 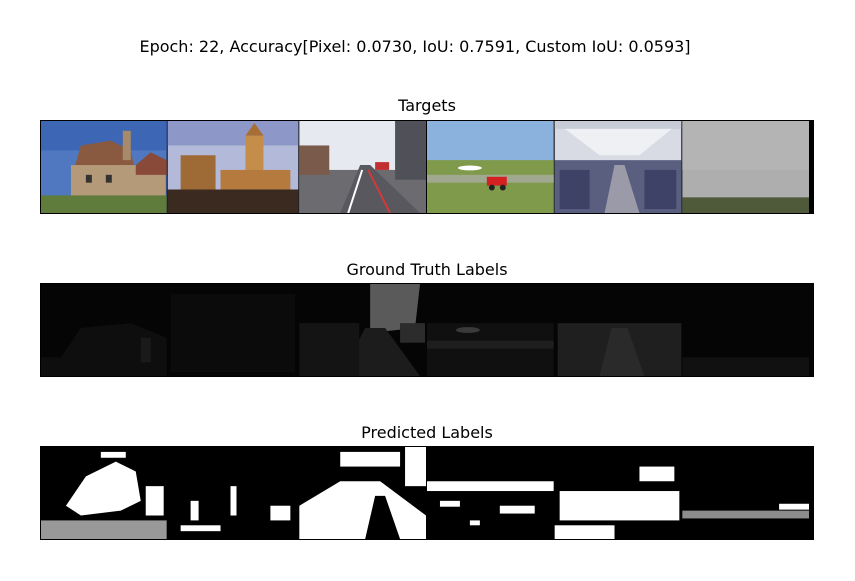 What do you see at coordinates (746, 511) in the screenshot?
I see `pred-mask-foggy-field` at bounding box center [746, 511].